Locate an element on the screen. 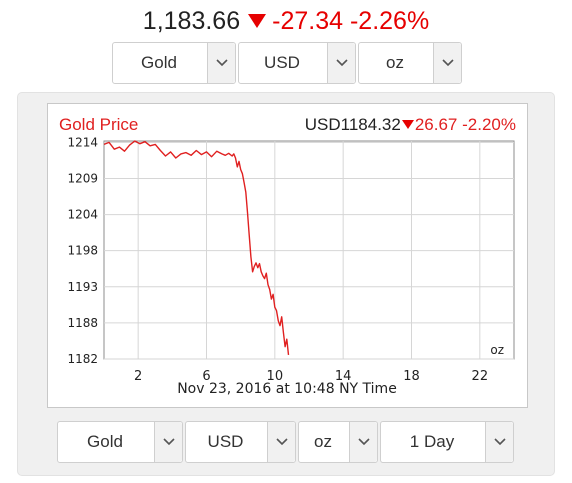 This screenshot has height=483, width=572. price-summary: 1,183.66 -27.34 -2.26% is located at coordinates (286, 21).